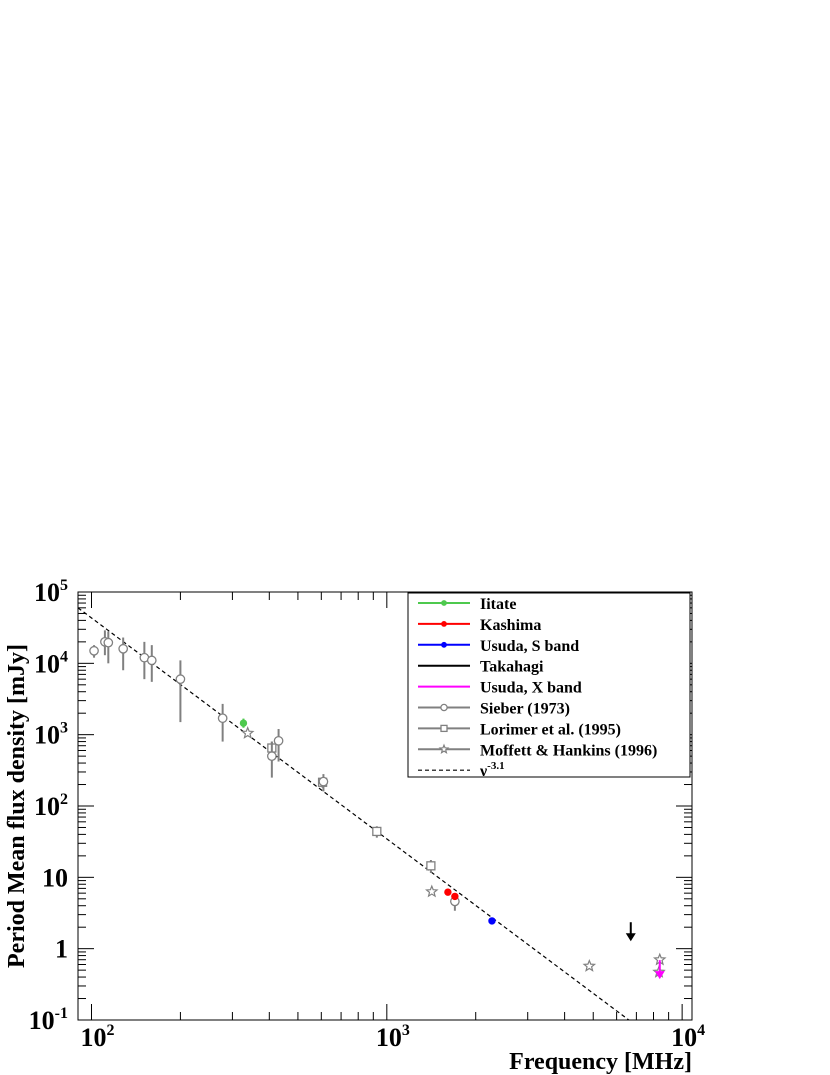 Image resolution: width=830 pixels, height=1075 pixels. I want to click on legend-entry: Usuda, X band, so click(500, 688).